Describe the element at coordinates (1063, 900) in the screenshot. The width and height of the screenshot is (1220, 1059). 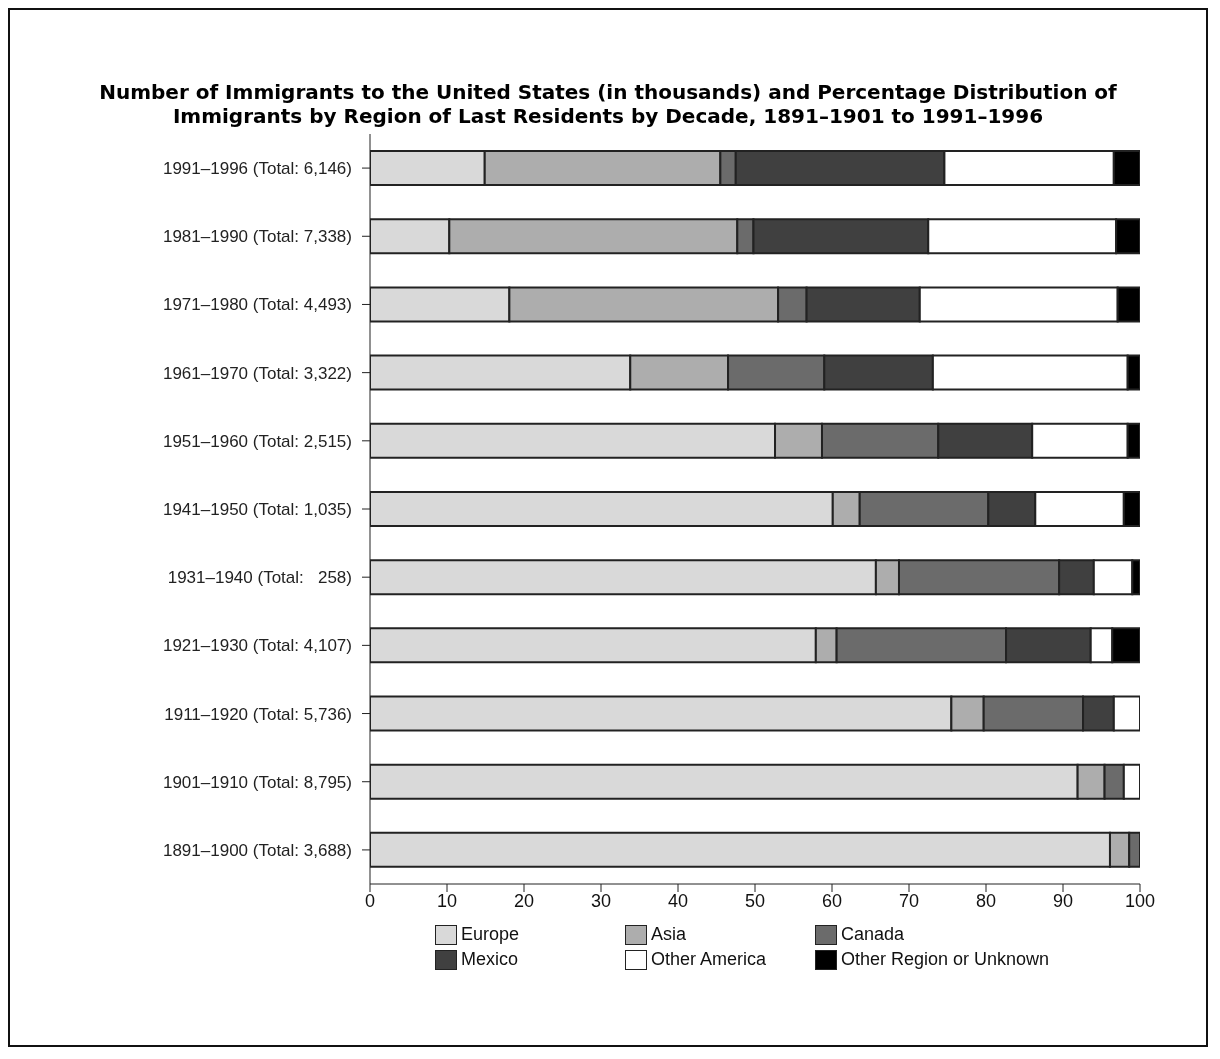
I see `x-tick-label: 90` at that location.